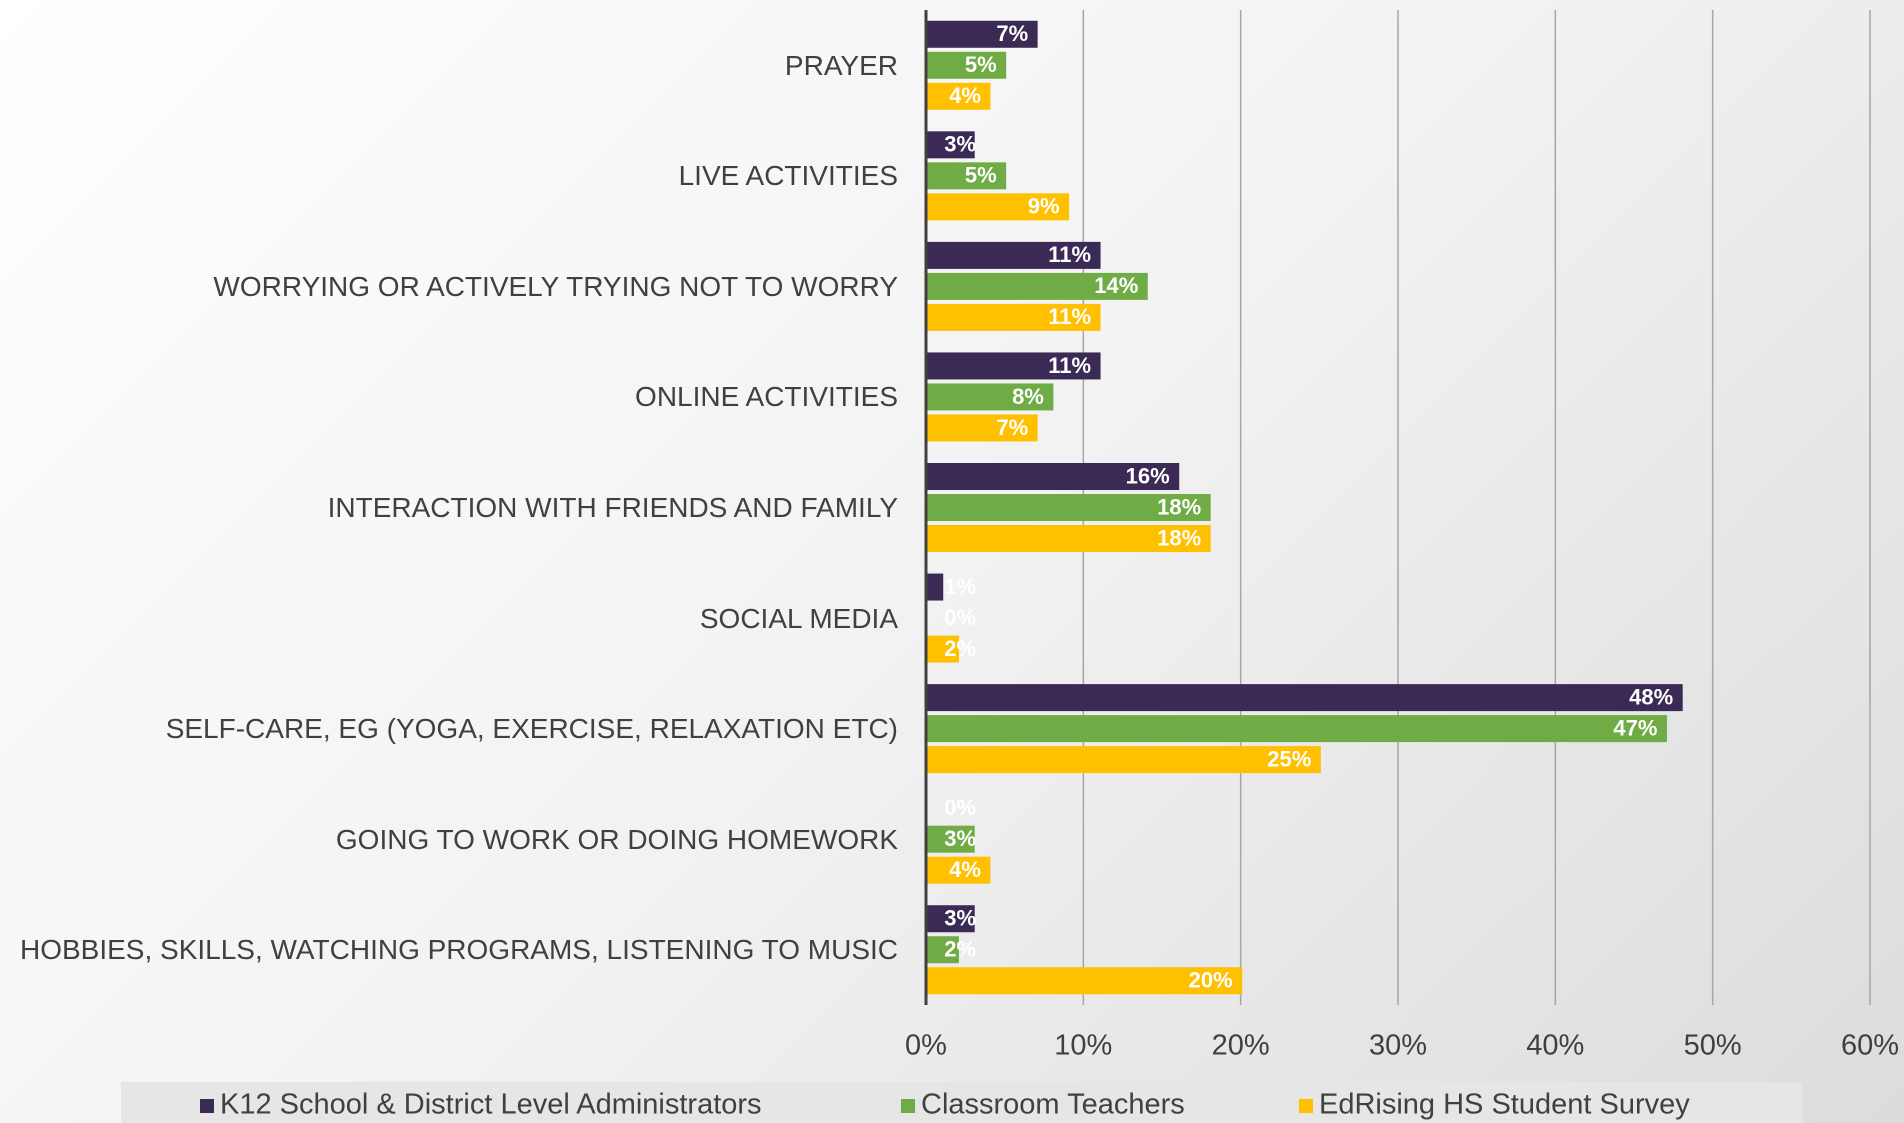 This screenshot has width=1904, height=1123. What do you see at coordinates (1713, 1046) in the screenshot?
I see `x-tick-label: 50%` at bounding box center [1713, 1046].